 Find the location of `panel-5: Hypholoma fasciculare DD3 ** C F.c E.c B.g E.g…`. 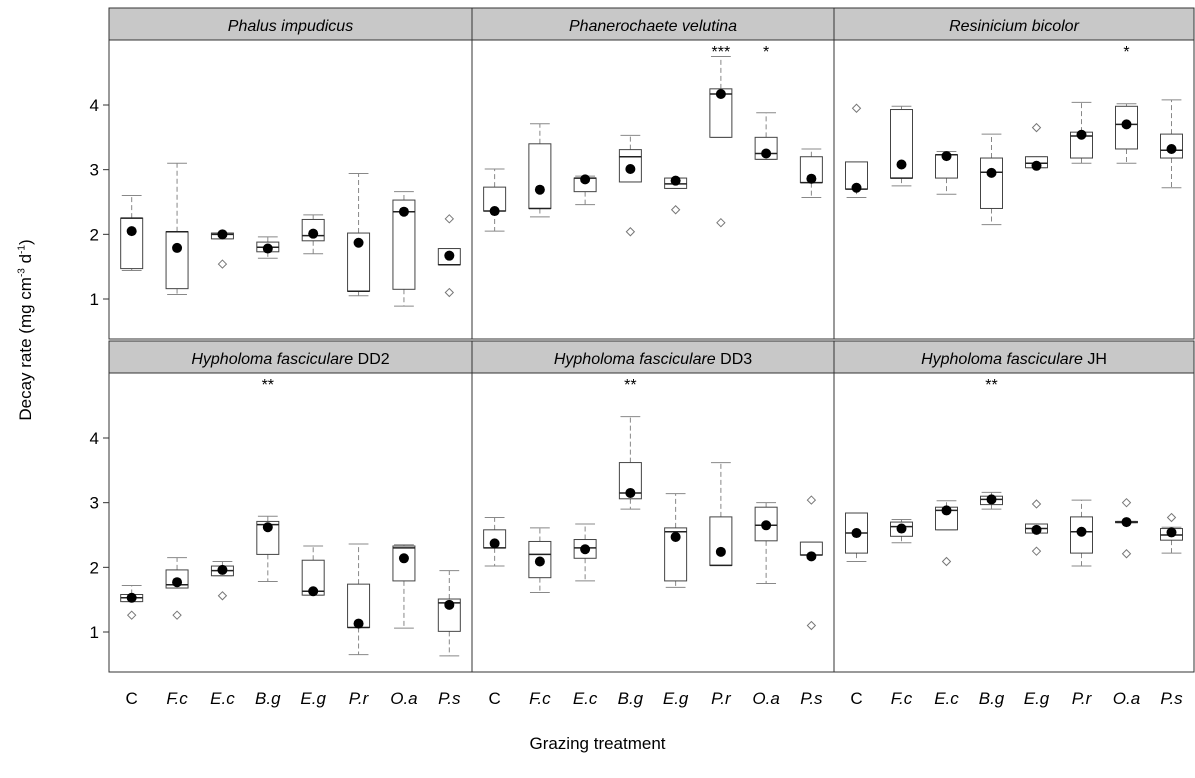

panel-5: Hypholoma fasciculare DD3 ** C F.c E.c B.g E.g… is located at coordinates (653, 524).